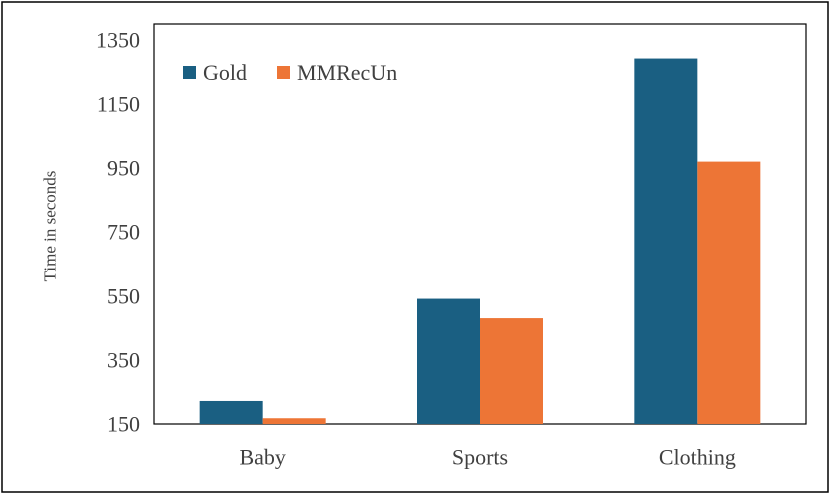  What do you see at coordinates (123, 232) in the screenshot?
I see `y-tick-label: 750` at bounding box center [123, 232].